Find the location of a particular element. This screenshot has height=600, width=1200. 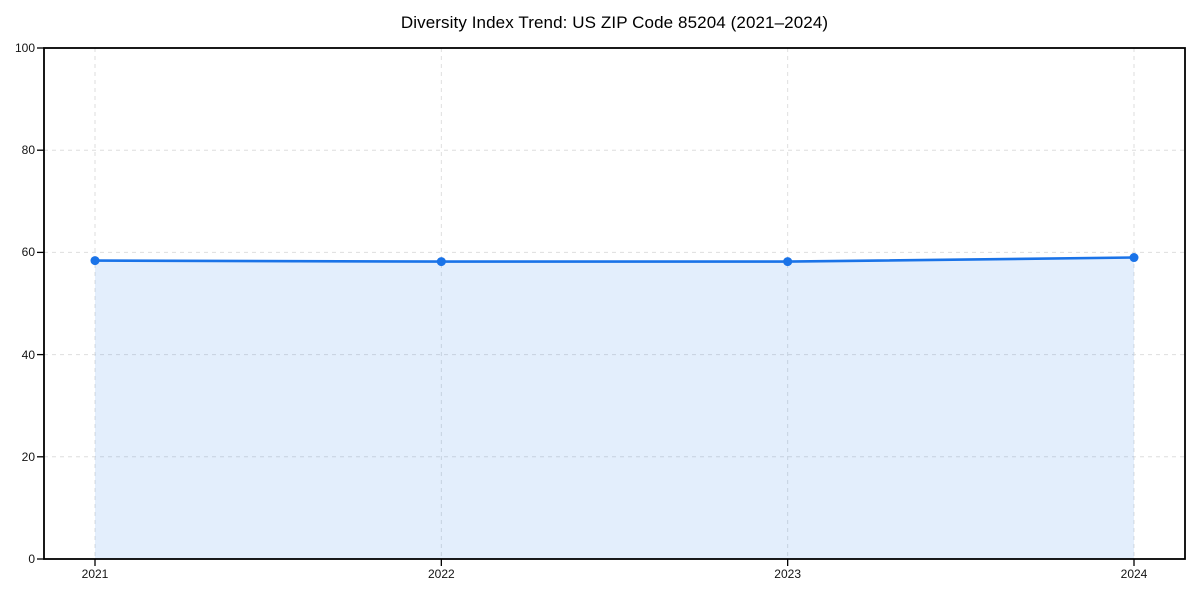

y-tick-label: 80 is located at coordinates (28, 150).